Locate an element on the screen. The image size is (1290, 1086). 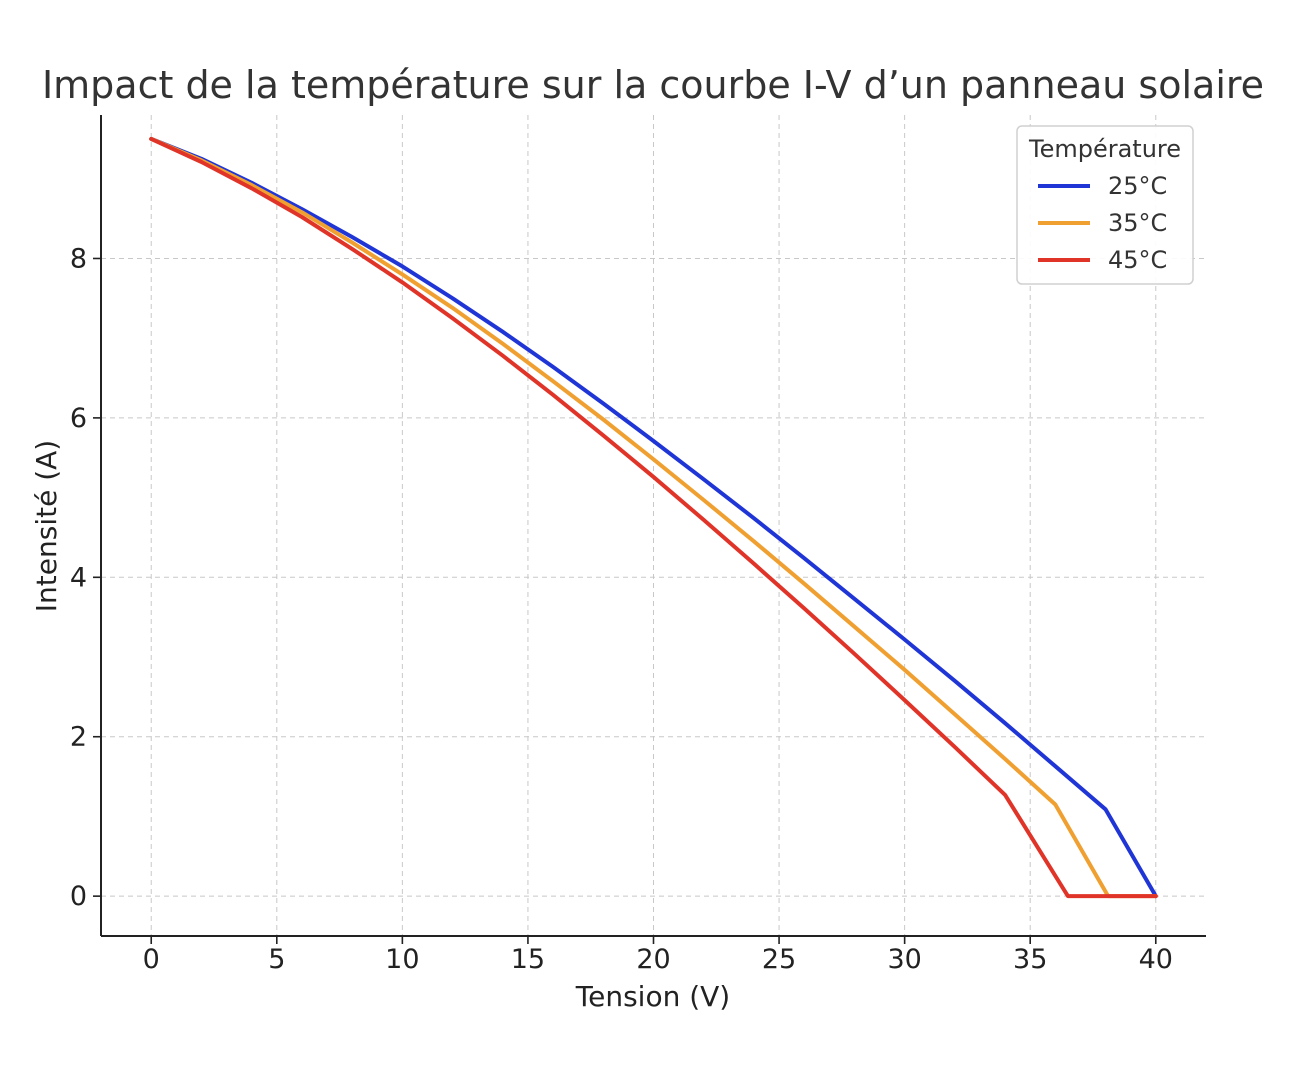
x-tick-label: 20 is located at coordinates (653, 959).